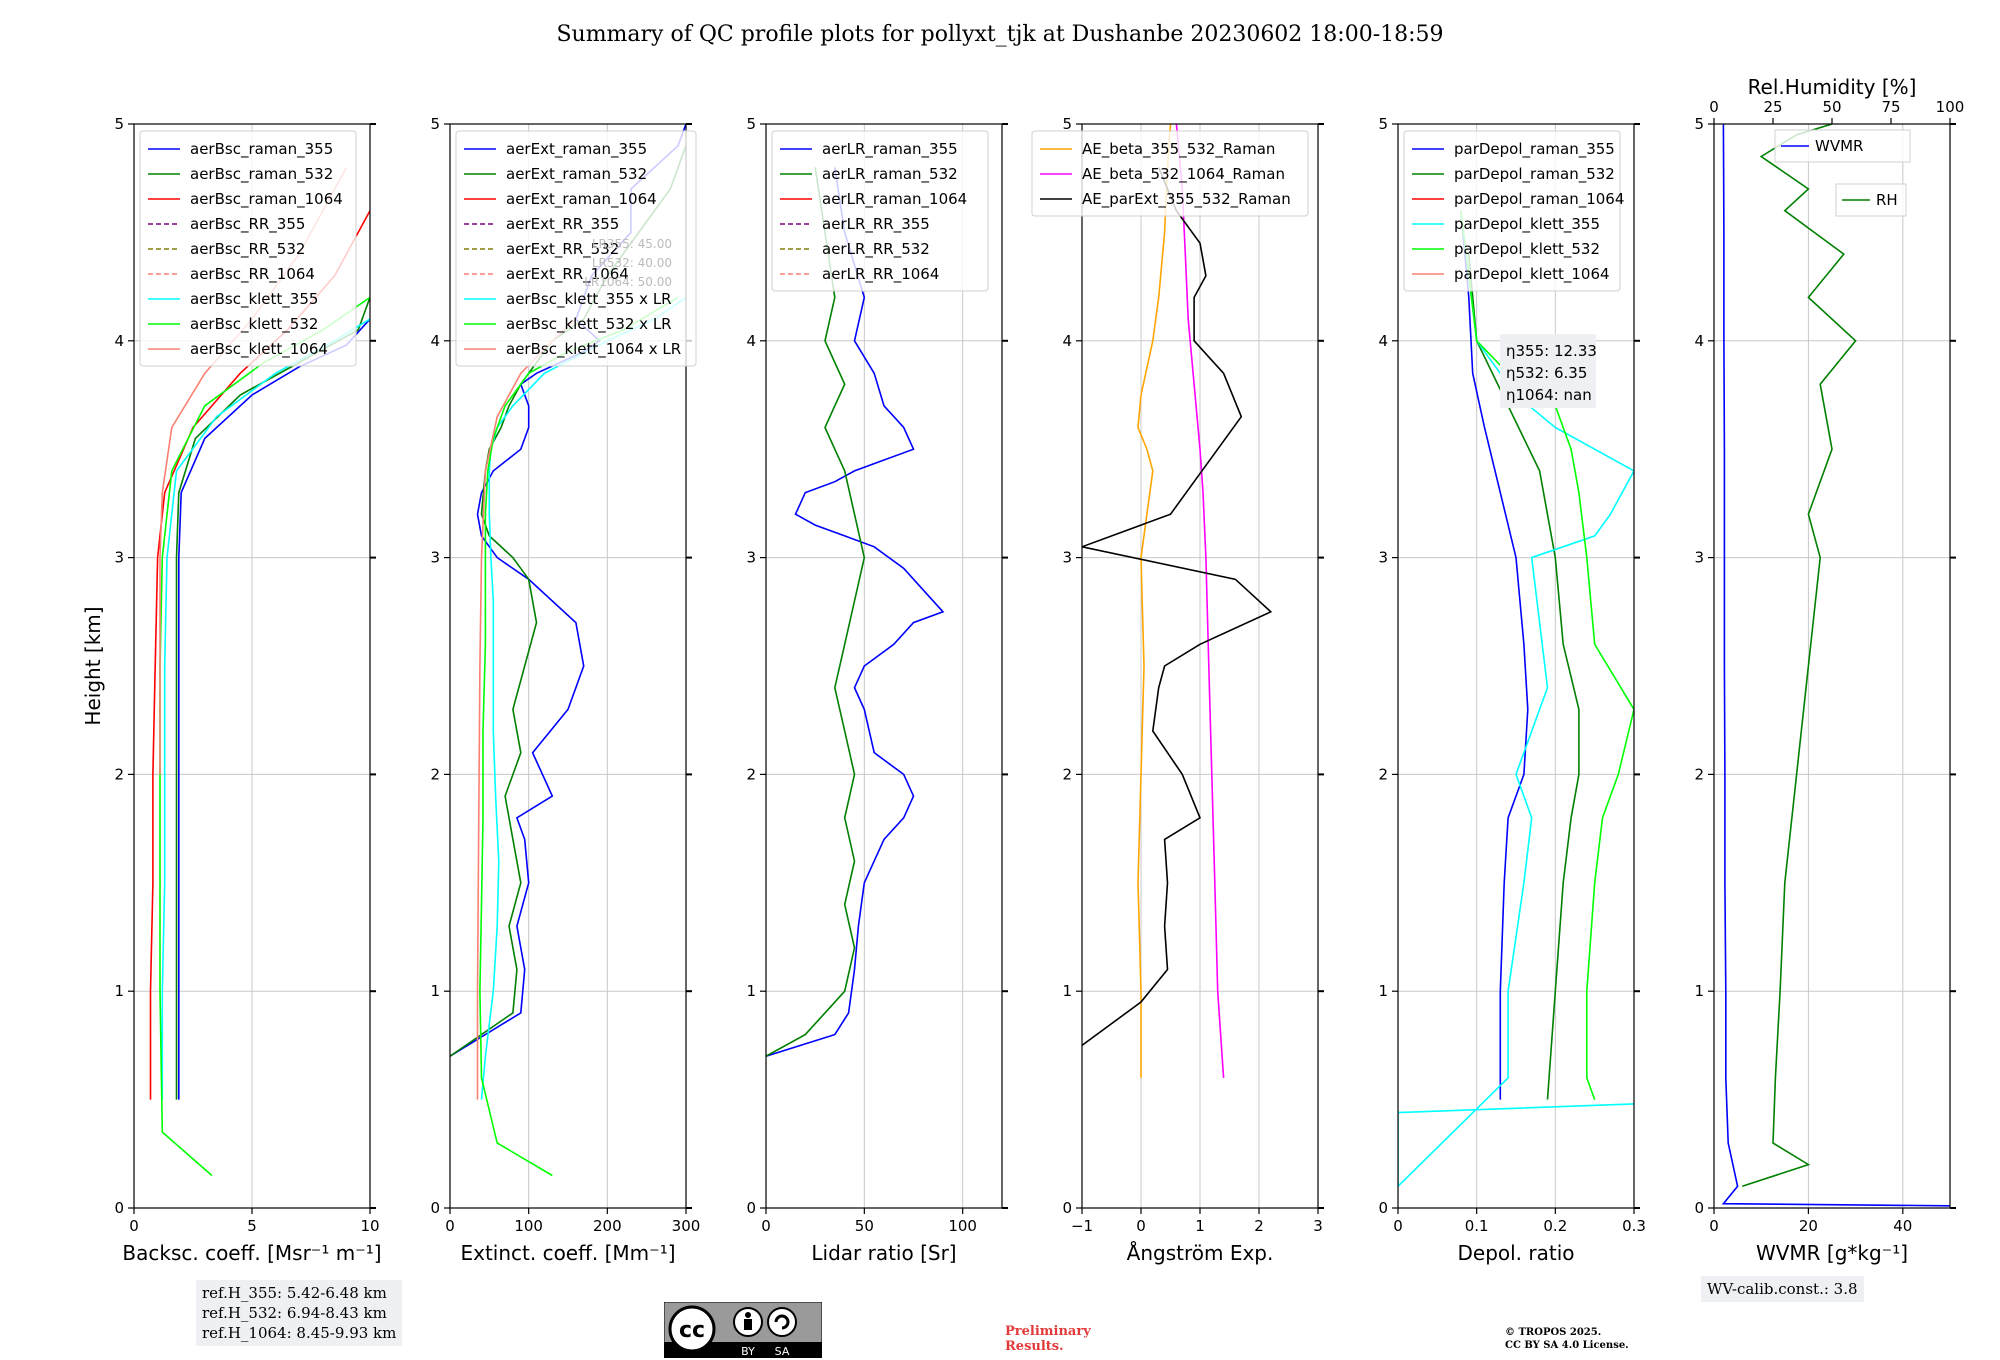 The image size is (2000, 1360). I want to click on legend-label-rh: RH, so click(1887, 200).